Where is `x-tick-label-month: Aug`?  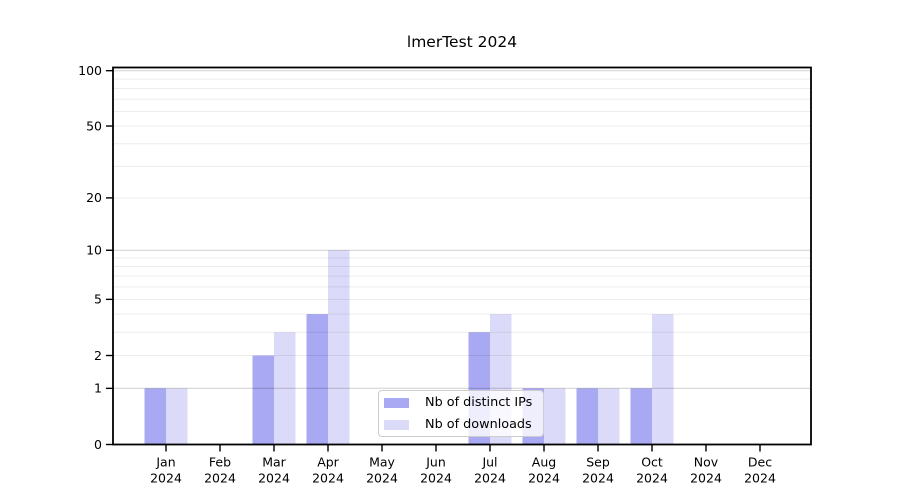 x-tick-label-month: Aug is located at coordinates (544, 462).